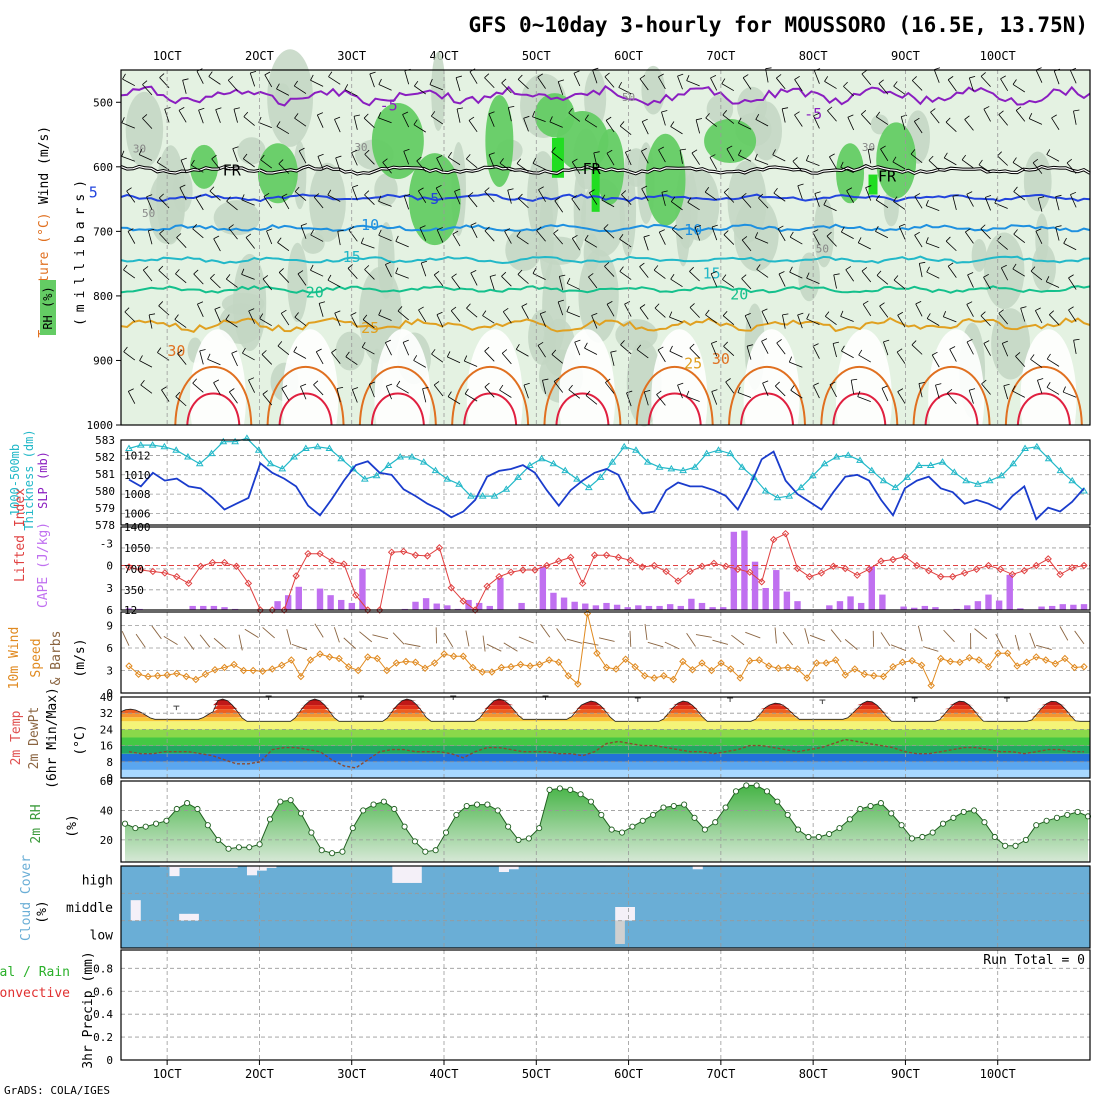 This screenshot has height=1100, width=1100. I want to click on rh-shade-bright, so click(595, 189).